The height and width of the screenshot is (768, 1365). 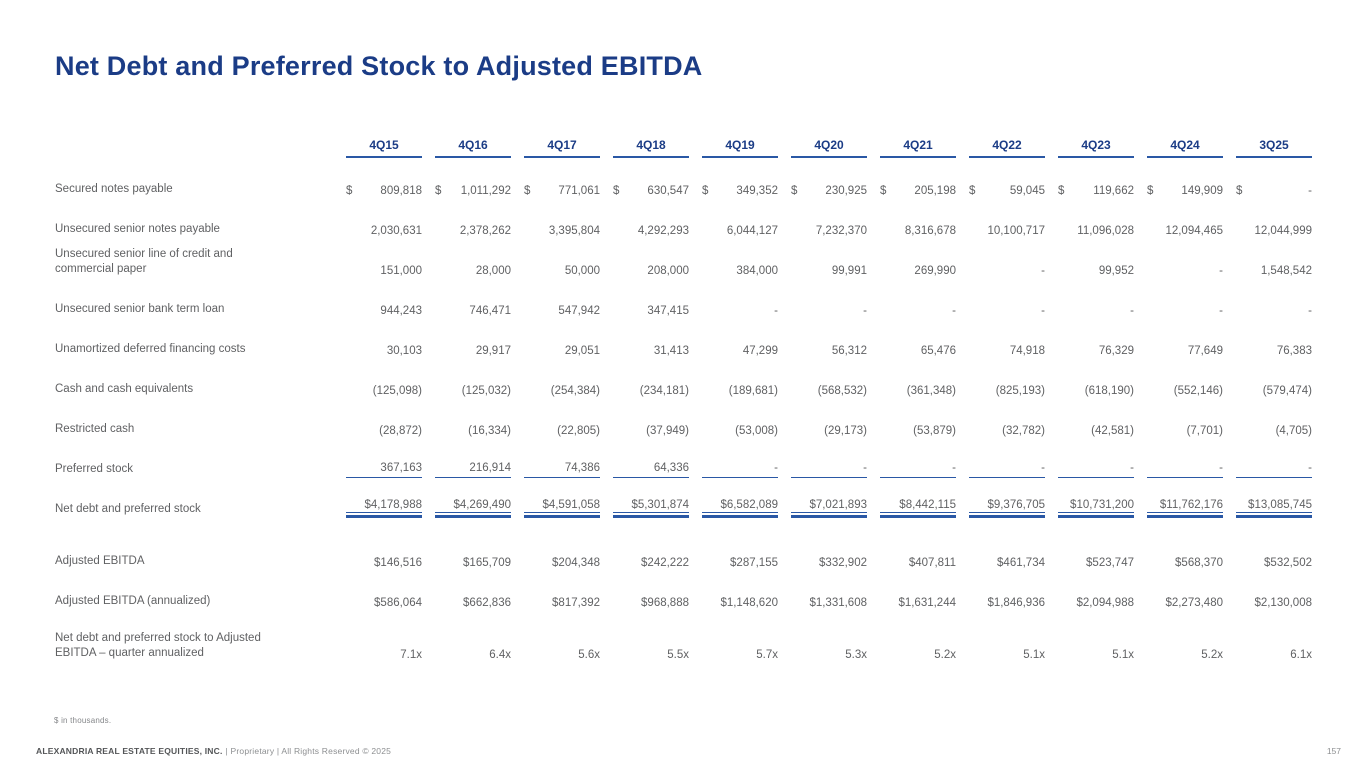 I want to click on value: 11,096,028, so click(x=1105, y=231).